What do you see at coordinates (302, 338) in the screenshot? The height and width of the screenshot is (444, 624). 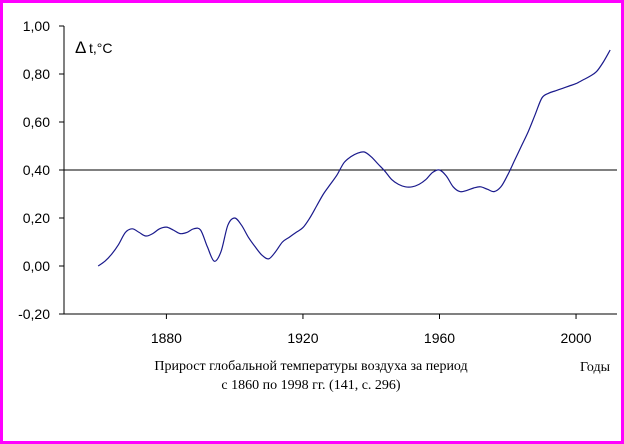 I see `x-tick-label: 1920` at bounding box center [302, 338].